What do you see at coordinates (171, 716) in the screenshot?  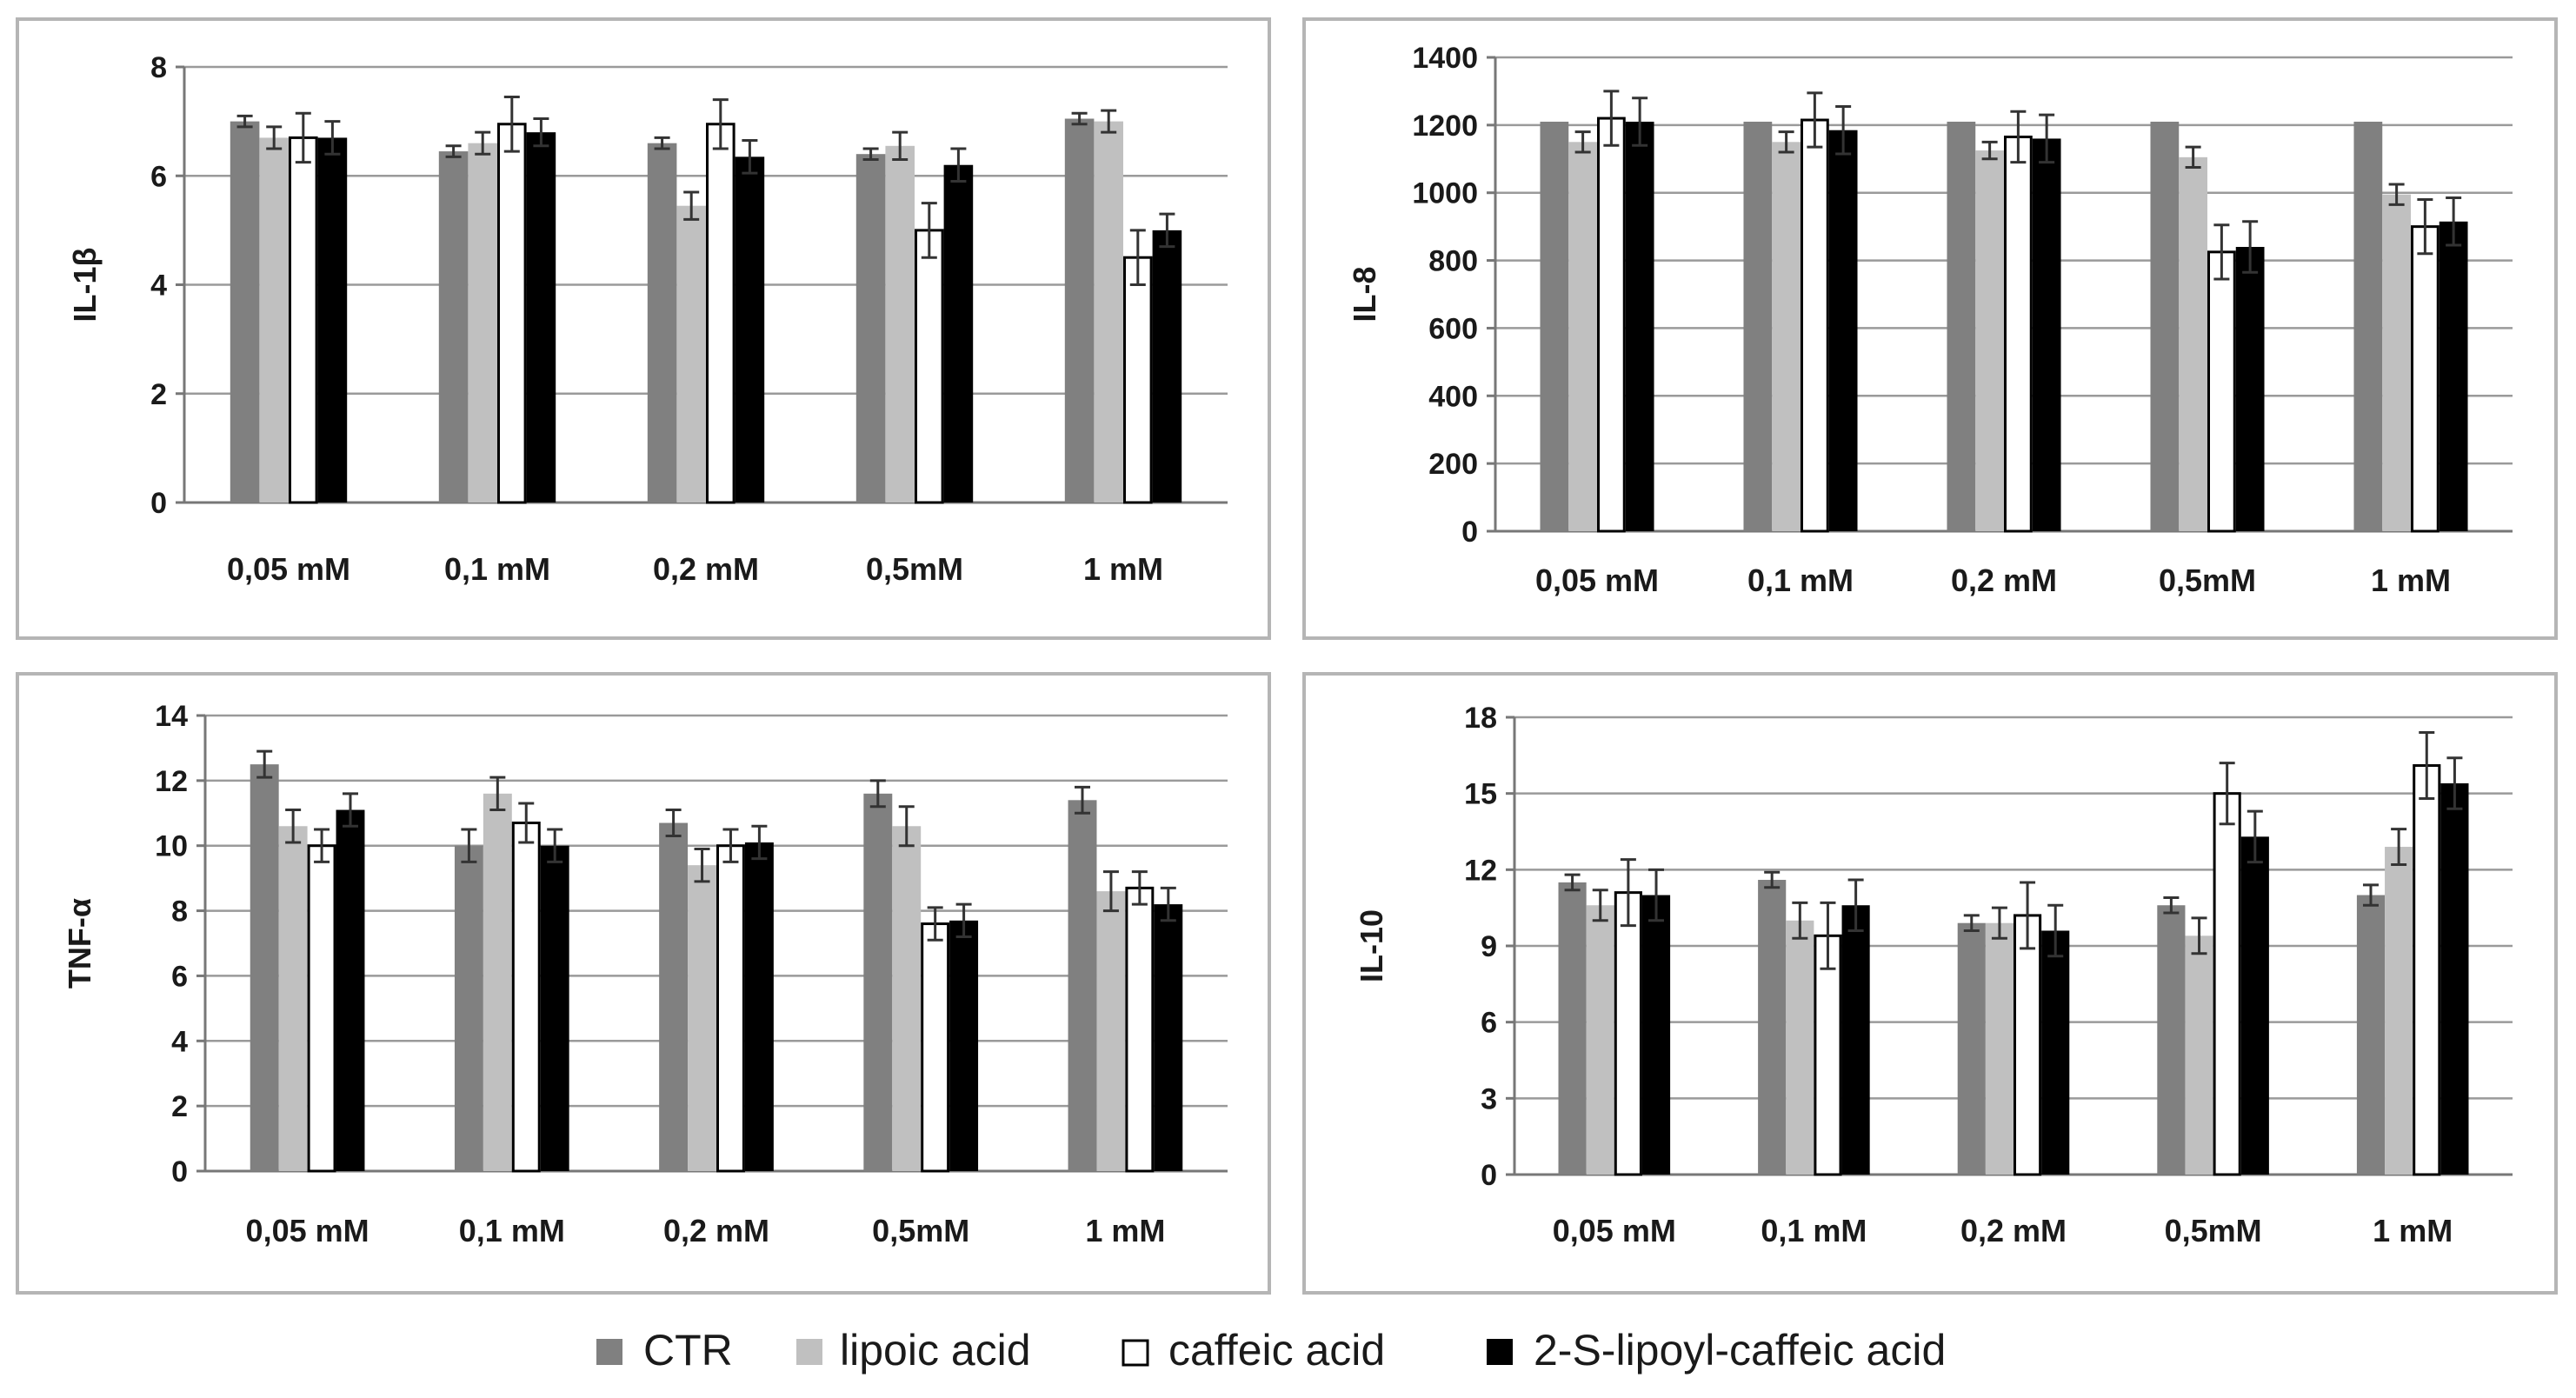 I see `y-tick-label: 14` at bounding box center [171, 716].